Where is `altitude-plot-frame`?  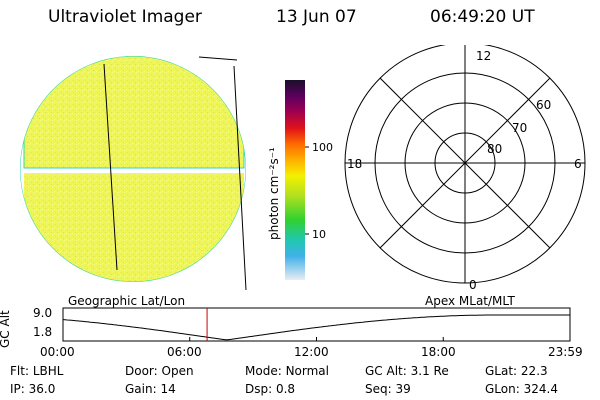 altitude-plot-frame is located at coordinates (316, 324).